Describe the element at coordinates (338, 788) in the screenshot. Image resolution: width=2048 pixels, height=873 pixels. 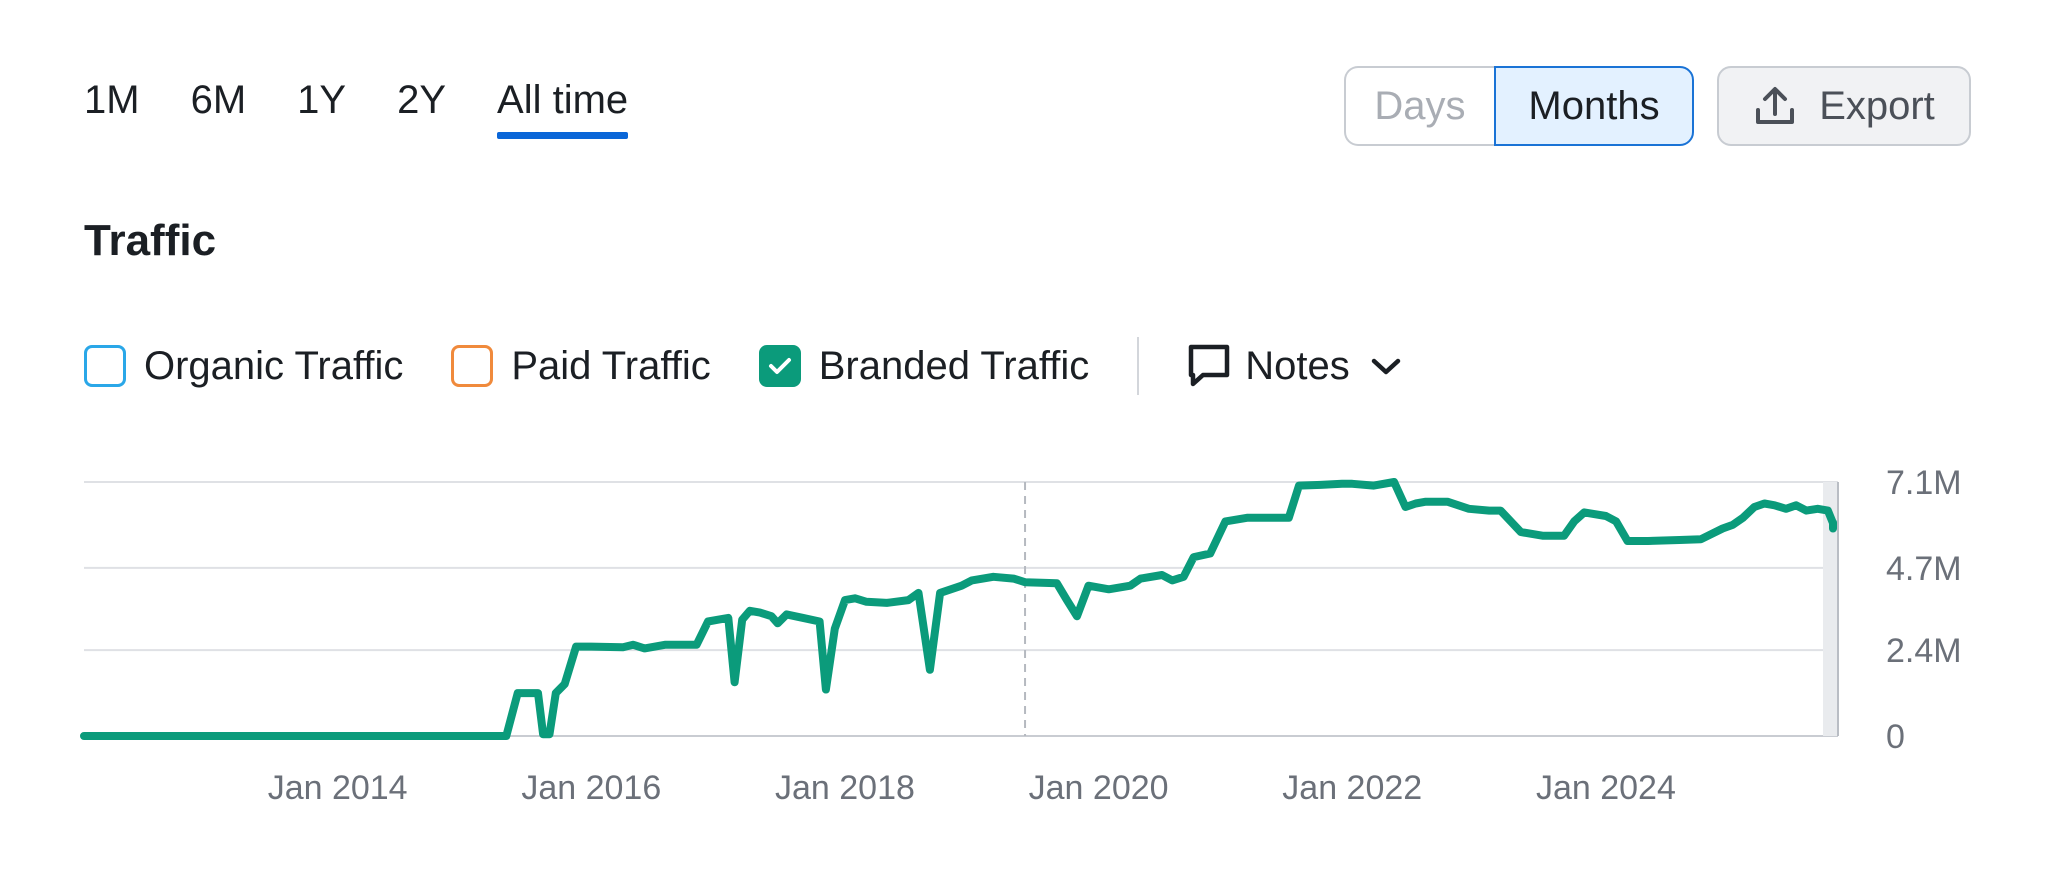
I see `x-tick-label: Jan 2014` at that location.